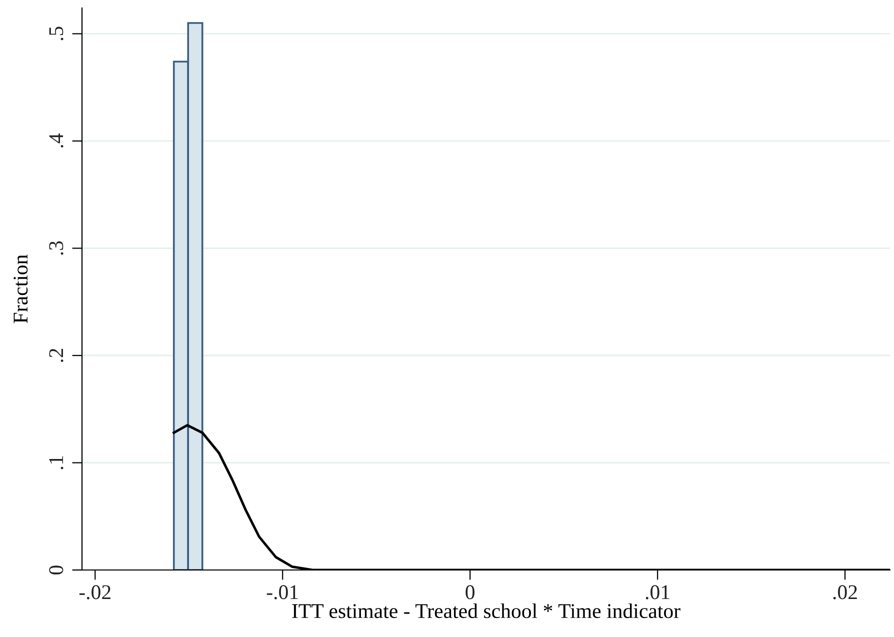  Describe the element at coordinates (94, 592) in the screenshot. I see `x-tick-label: -.02` at that location.